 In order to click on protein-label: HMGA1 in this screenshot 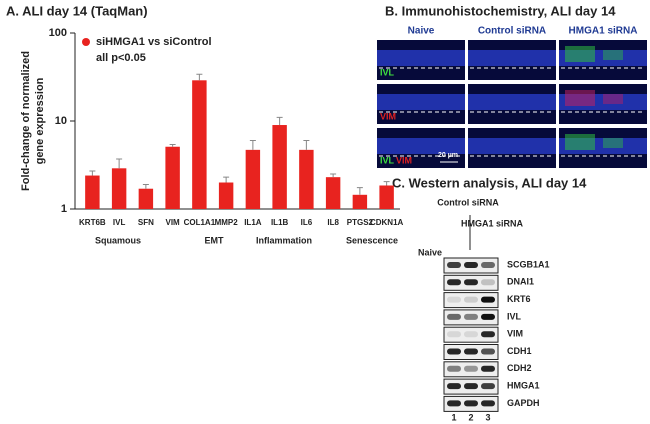, I will do `click(523, 385)`.